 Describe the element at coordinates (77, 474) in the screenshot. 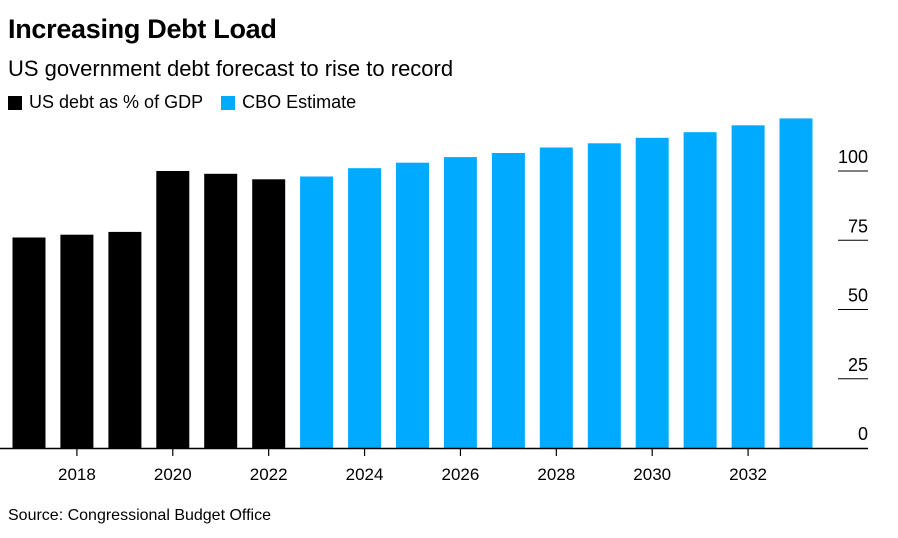

I see `x-tick-label-2018: 2018` at that location.